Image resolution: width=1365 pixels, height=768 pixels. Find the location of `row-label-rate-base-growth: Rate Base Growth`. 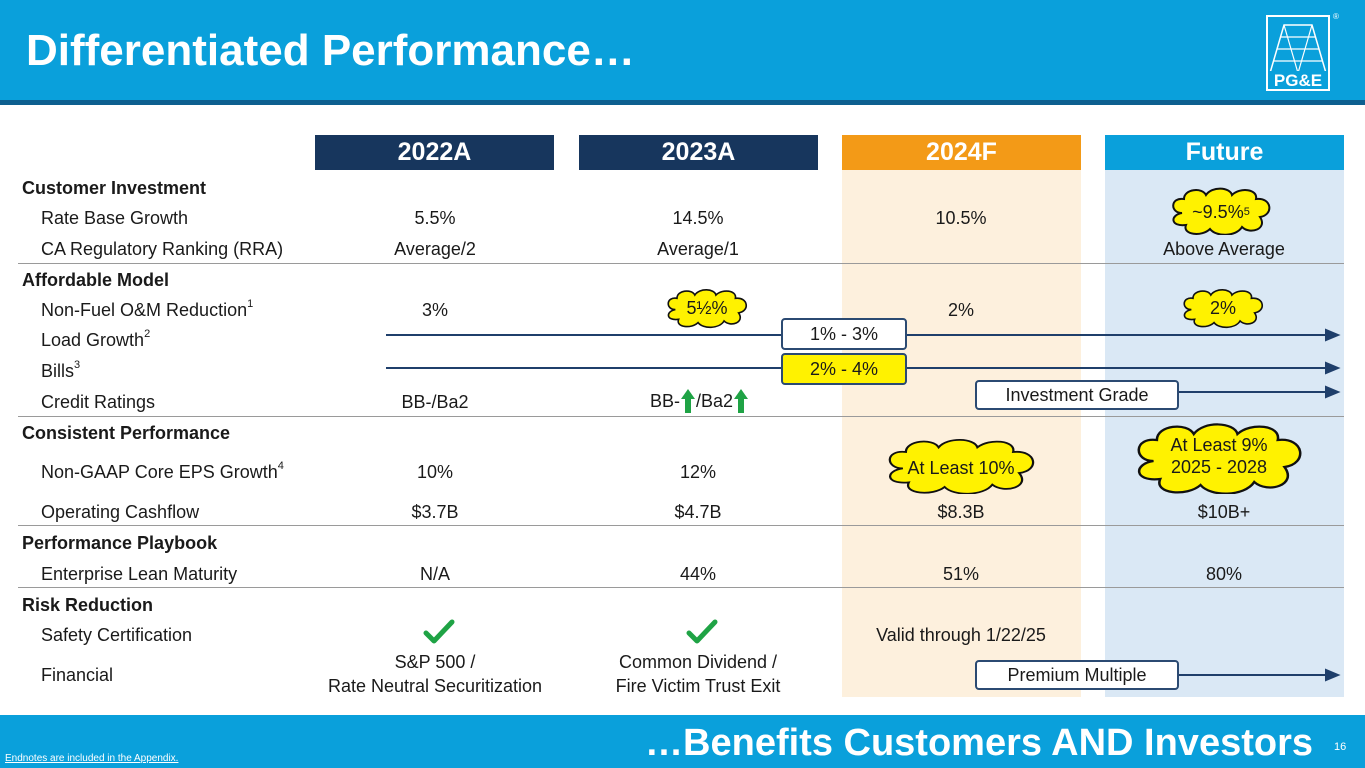

row-label-rate-base-growth: Rate Base Growth is located at coordinates (115, 218).